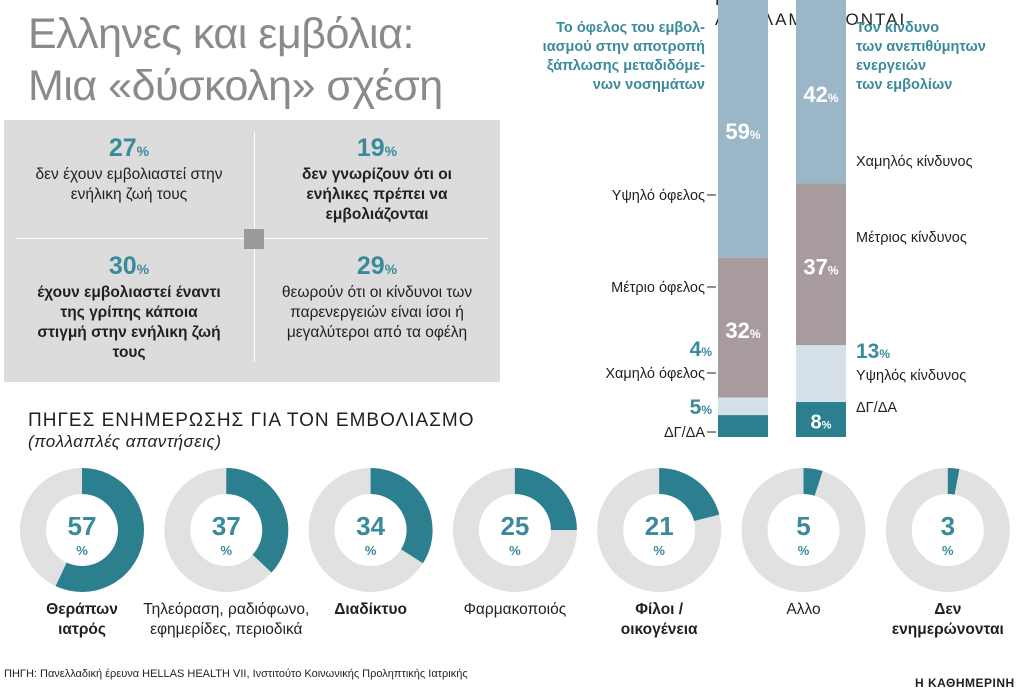  I want to click on title-line-2: Μια «δύσκολη» σχέση, so click(235, 86).